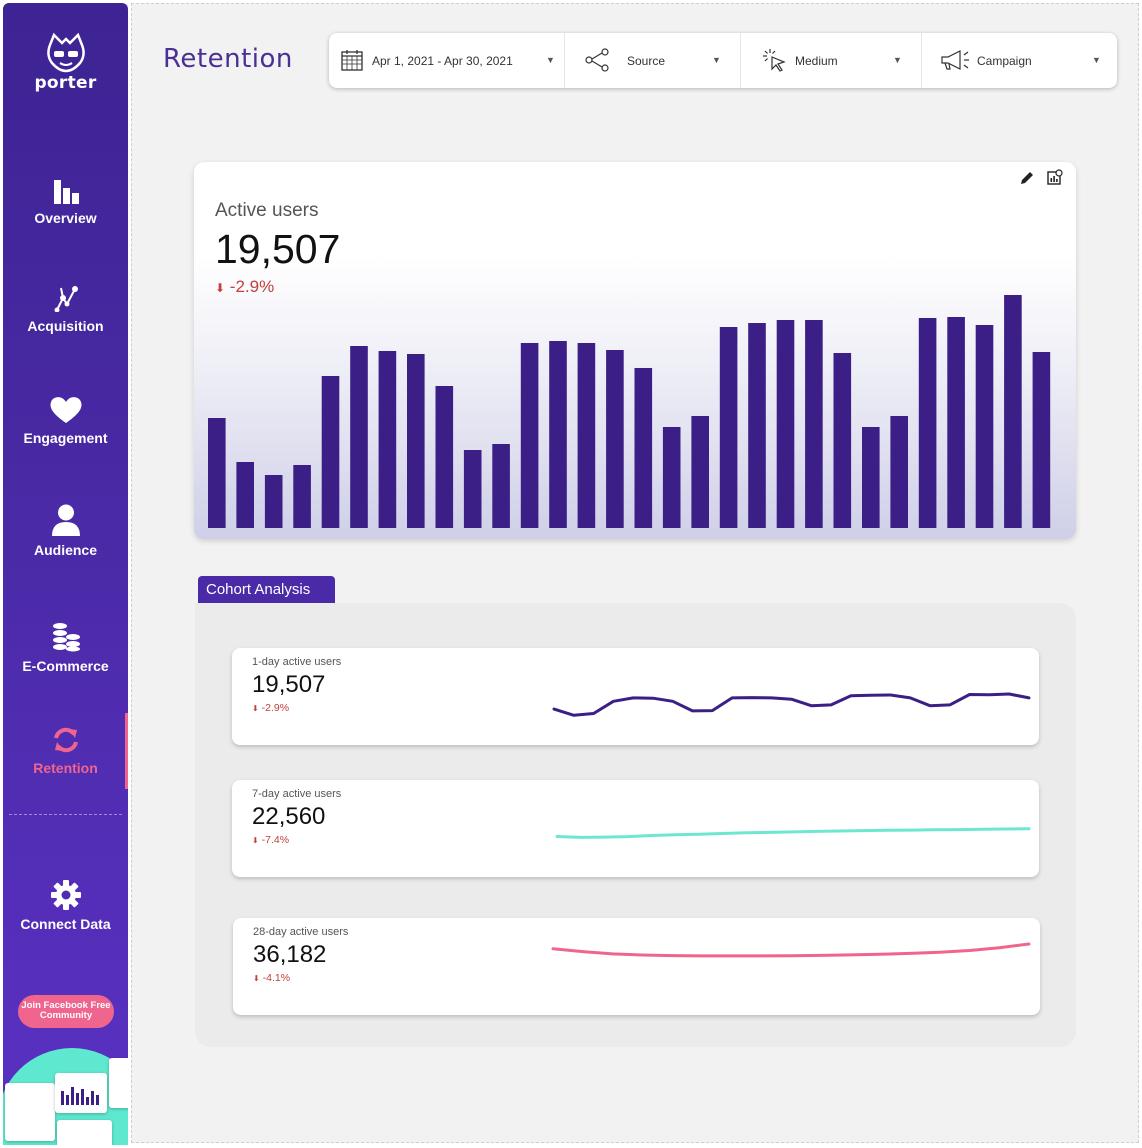 Image resolution: width=1142 pixels, height=1148 pixels. I want to click on sidebar-item-connect-data: Connect Data, so click(65, 906).